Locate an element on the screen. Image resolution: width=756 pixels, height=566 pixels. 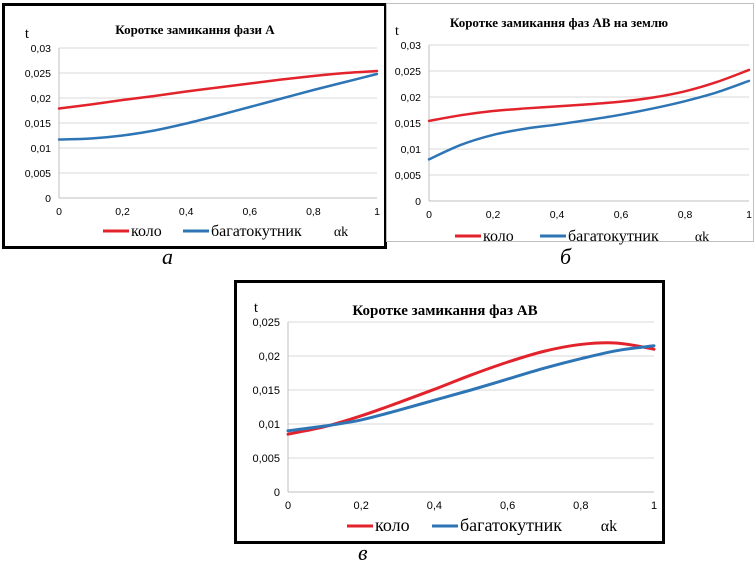
chart-b-y-tick-label: 0,025 is located at coordinates (408, 72).